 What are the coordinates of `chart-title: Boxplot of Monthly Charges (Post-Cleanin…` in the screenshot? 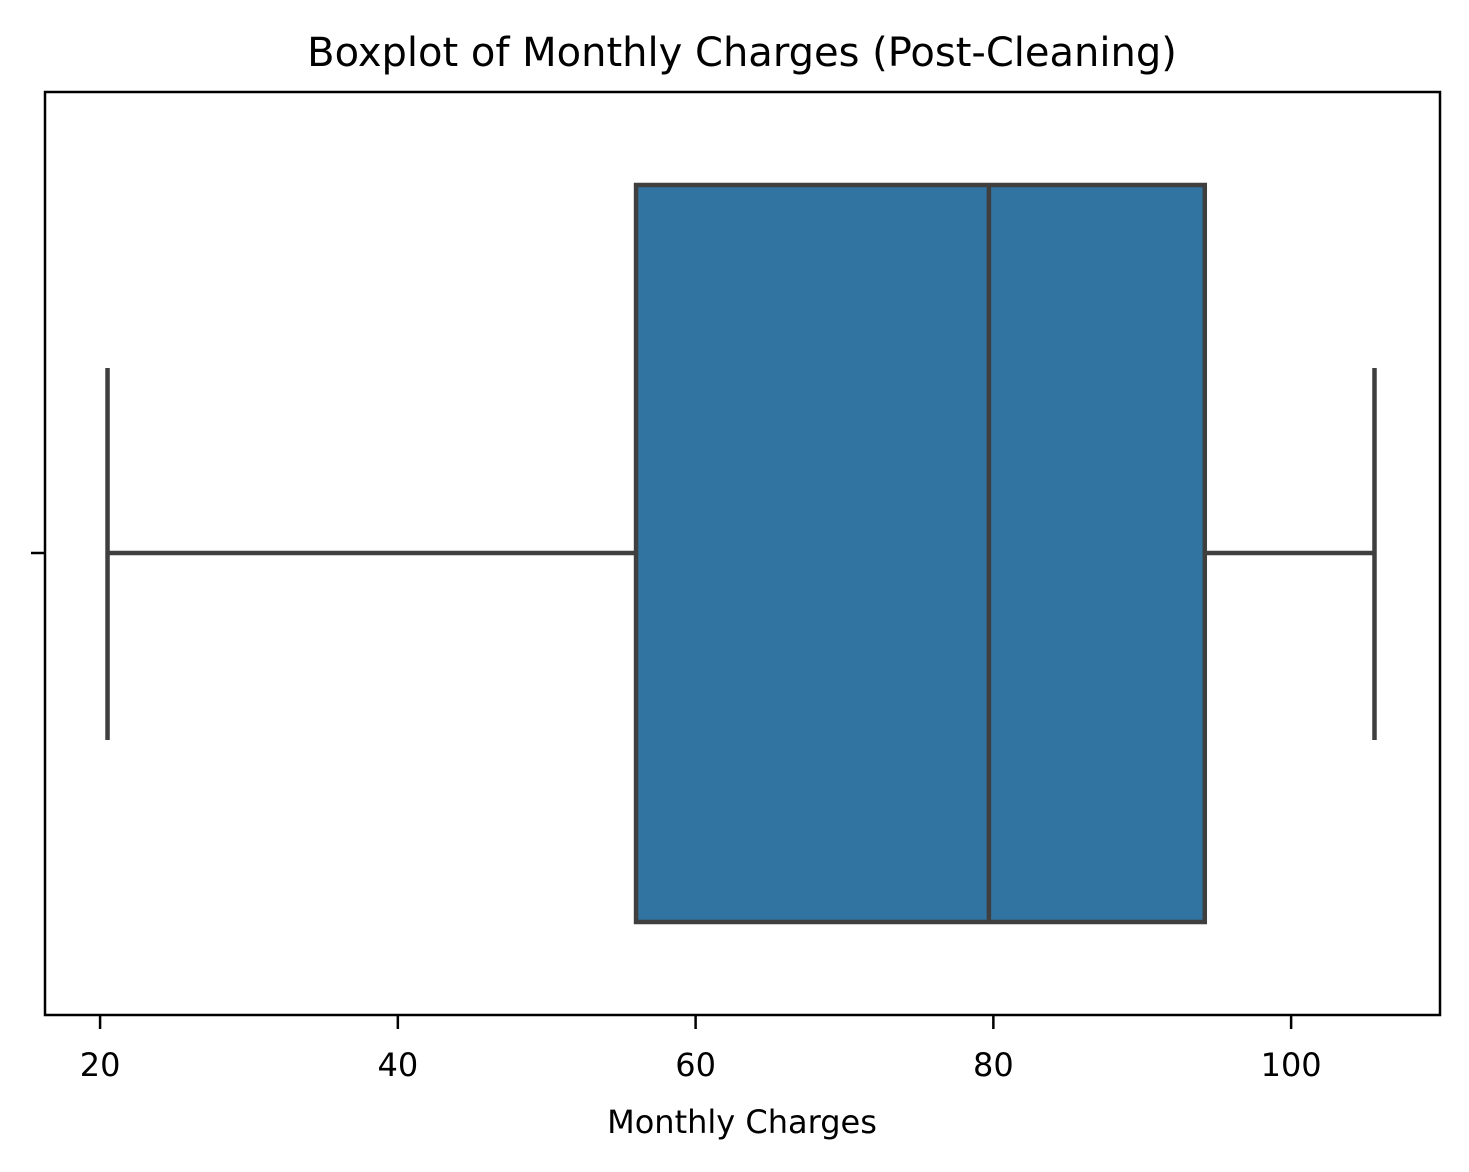 It's located at (742, 53).